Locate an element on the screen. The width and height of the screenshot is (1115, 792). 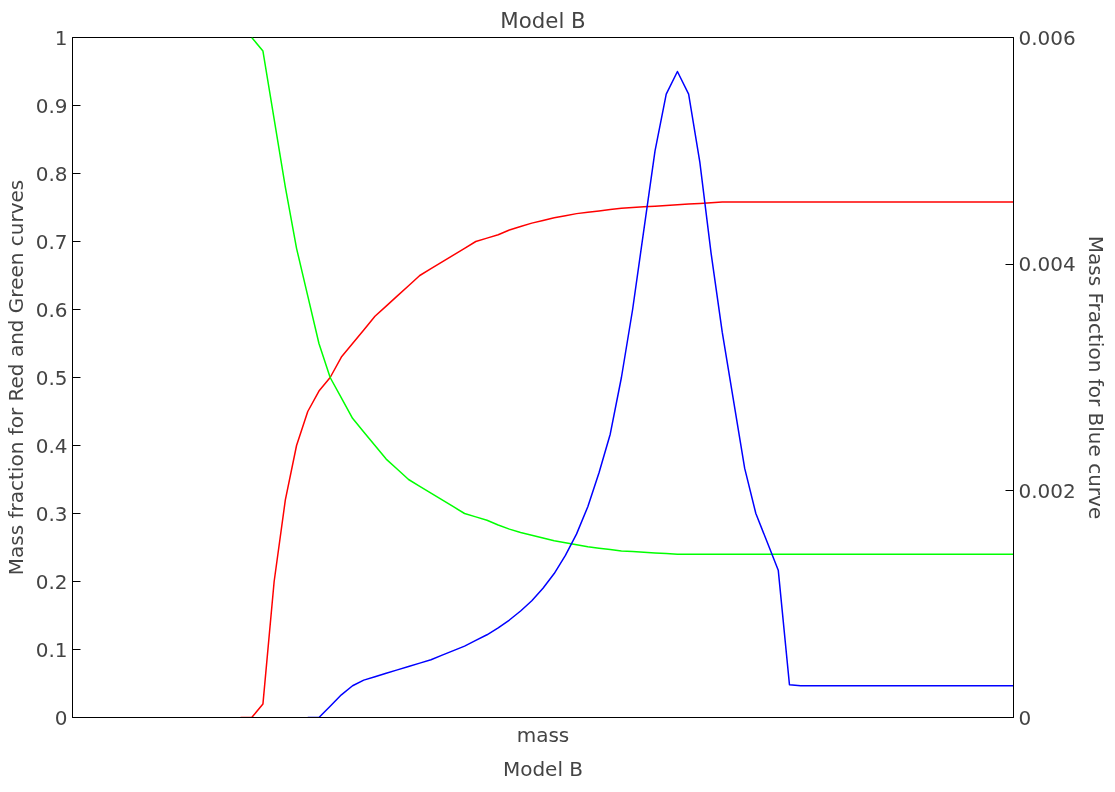
y-tick-label: 0.8 is located at coordinates (51, 173).